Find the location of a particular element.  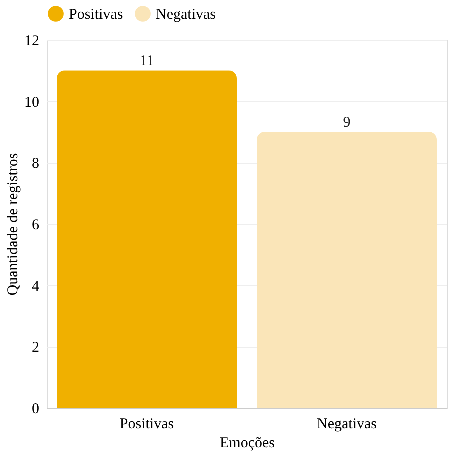

y-tick-label: 0 is located at coordinates (36, 410).